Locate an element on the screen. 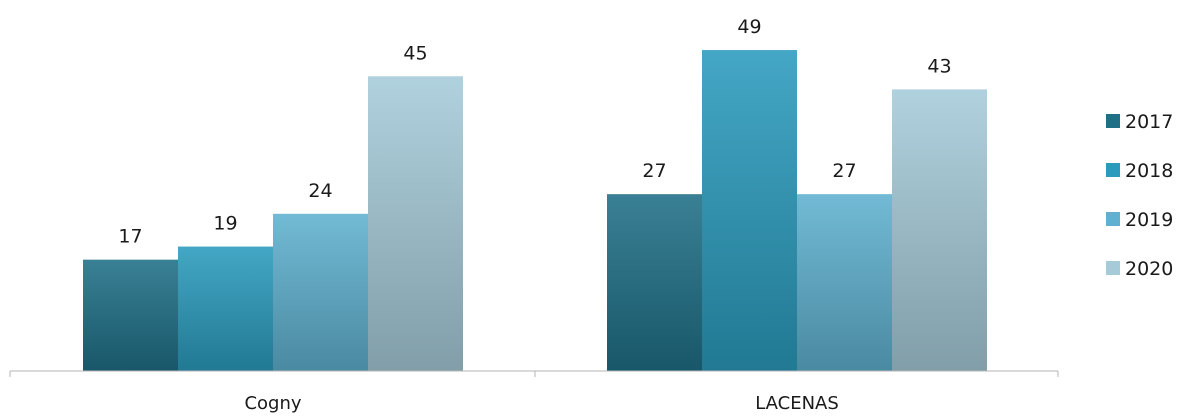 The width and height of the screenshot is (1180, 416). data-label-lacenas-2018: 49 is located at coordinates (749, 27).